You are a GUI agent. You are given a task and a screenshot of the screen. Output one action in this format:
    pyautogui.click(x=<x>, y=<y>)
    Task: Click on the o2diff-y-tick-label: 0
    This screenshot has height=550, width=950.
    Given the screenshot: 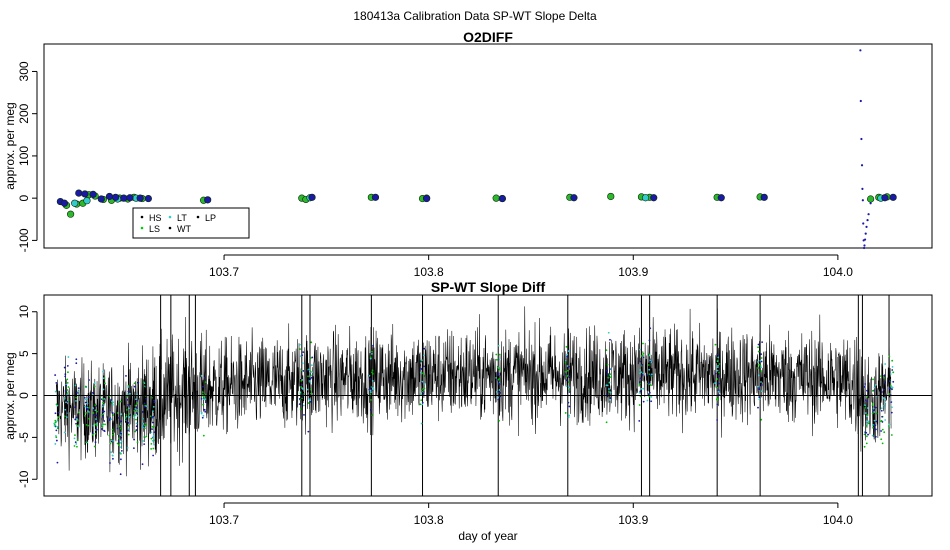 What is the action you would take?
    pyautogui.click(x=24, y=198)
    